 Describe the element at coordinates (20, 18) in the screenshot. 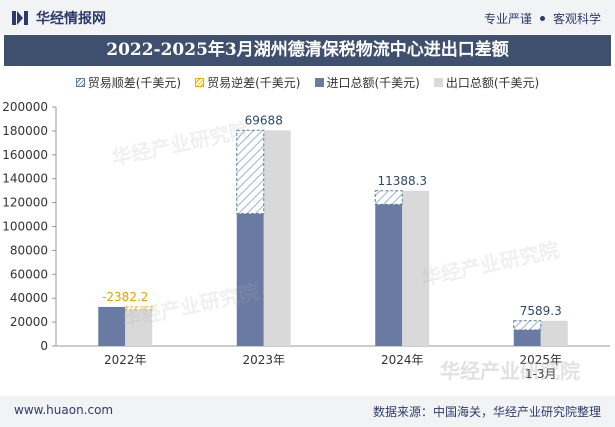

I see `logo-icon` at that location.